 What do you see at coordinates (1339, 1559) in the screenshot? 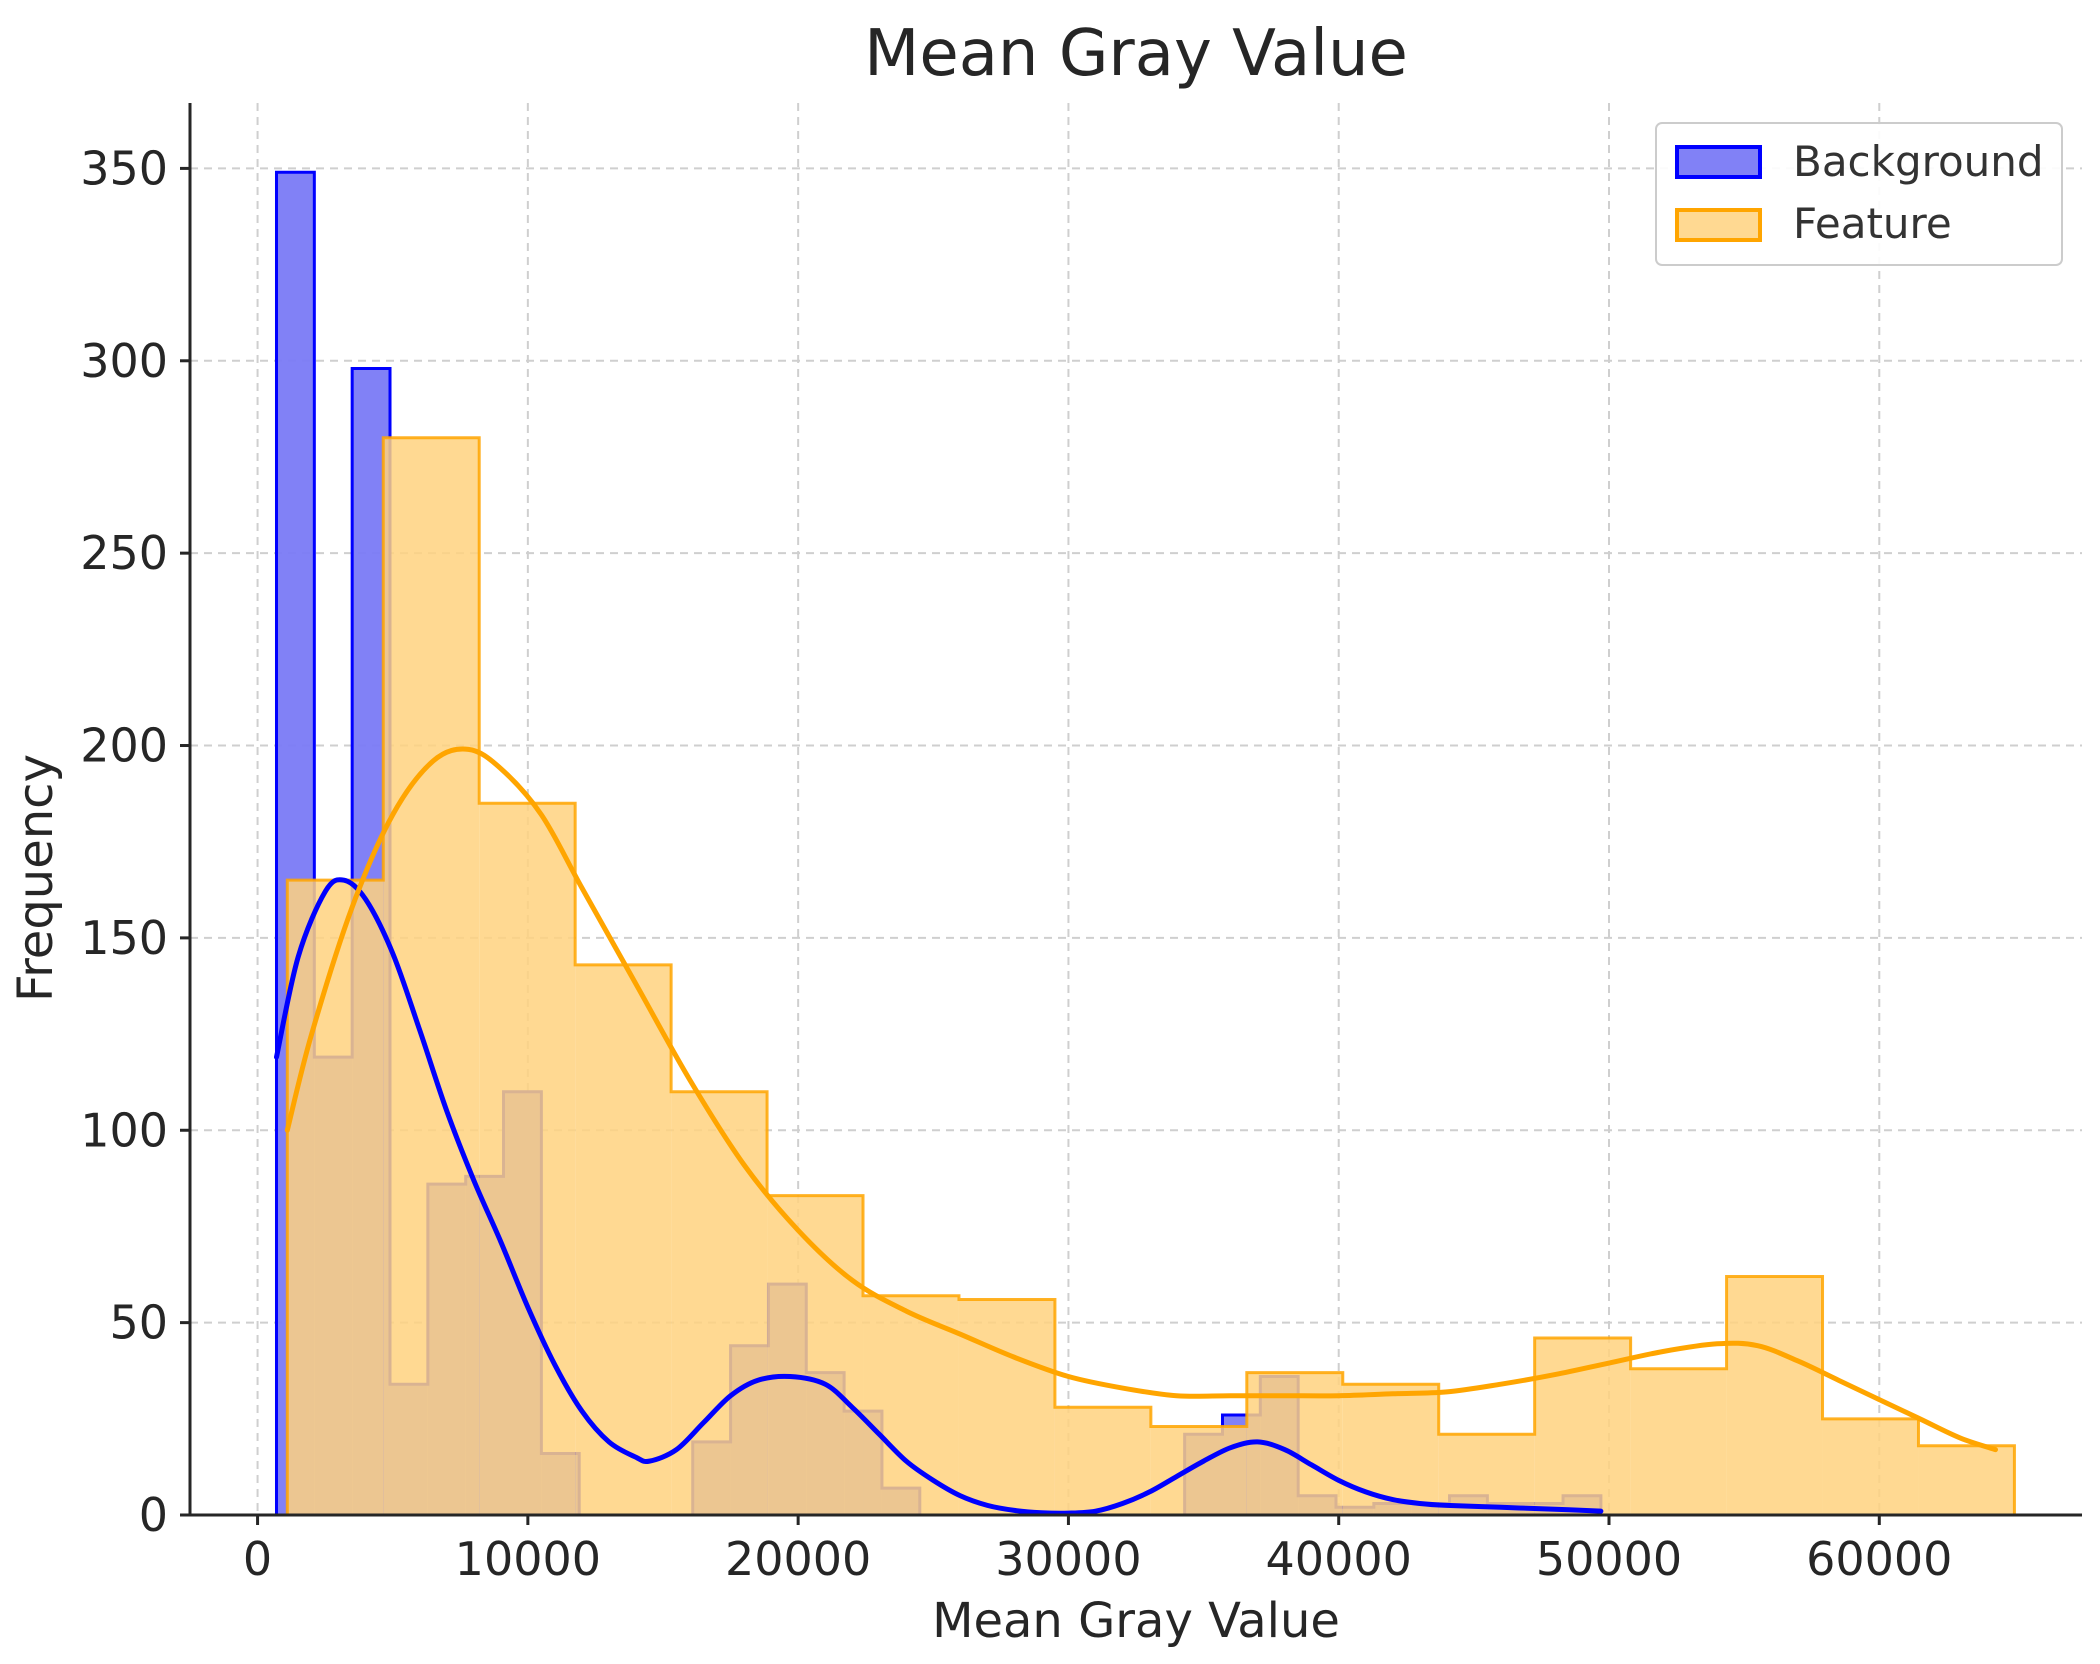
I see `x-tick-label: 40000` at bounding box center [1339, 1559].